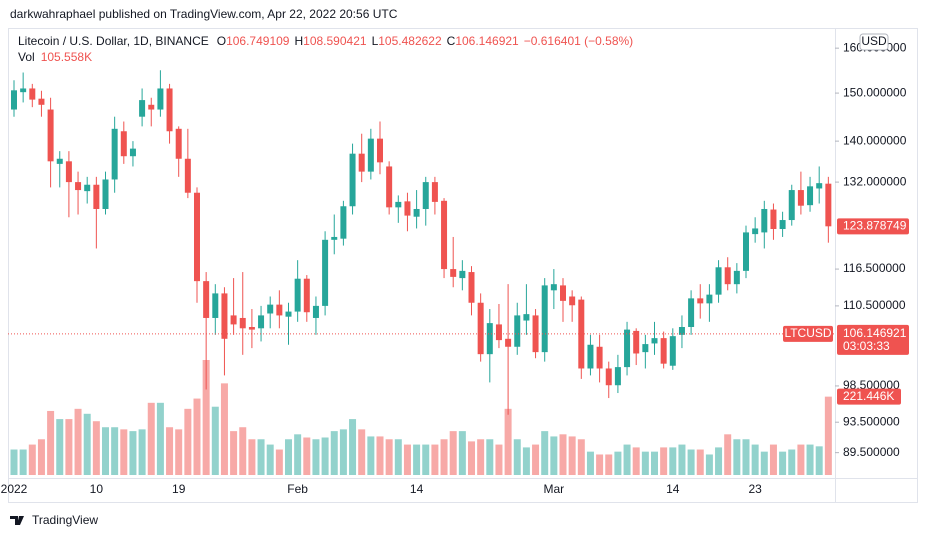  What do you see at coordinates (807, 333) in the screenshot?
I see `symbol-label: LTCUSD` at bounding box center [807, 333].